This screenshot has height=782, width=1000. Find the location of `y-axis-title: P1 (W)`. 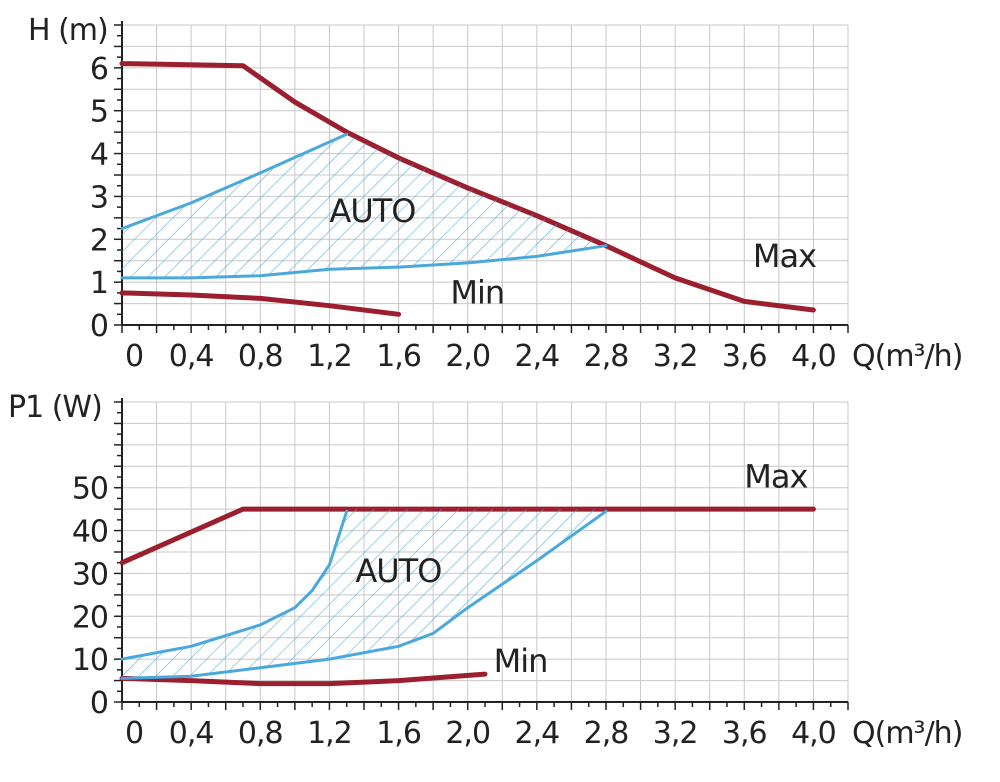

y-axis-title: P1 (W) is located at coordinates (55, 407).